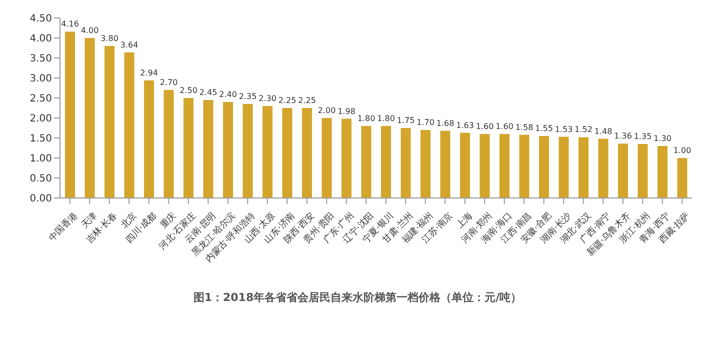  Describe the element at coordinates (524, 127) in the screenshot. I see `data-label: 1.58` at that location.